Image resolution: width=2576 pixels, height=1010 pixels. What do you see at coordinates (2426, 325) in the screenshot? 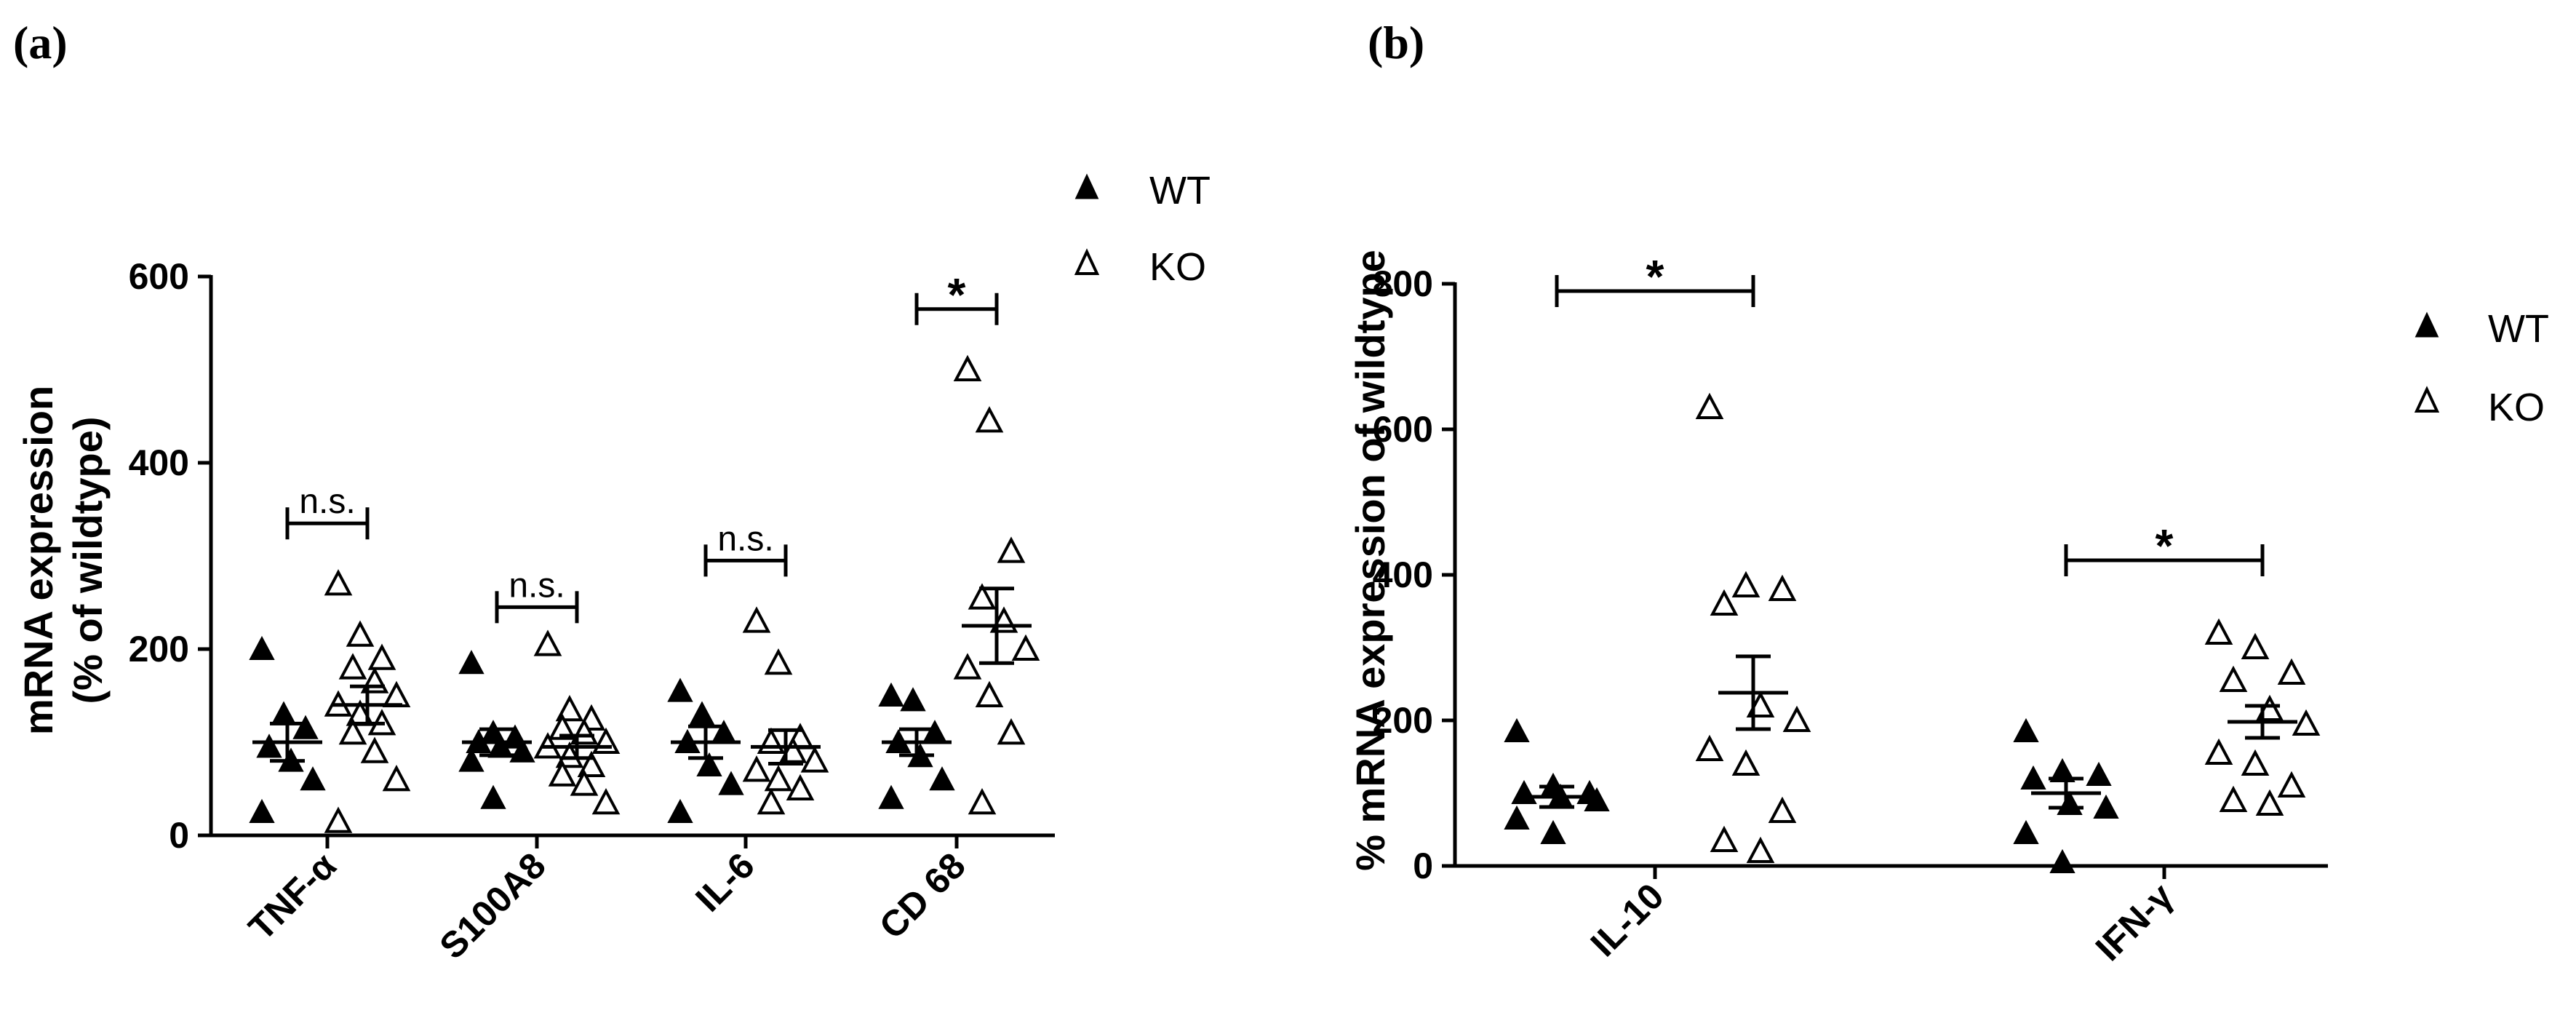
I see `legend-b-wt-marker` at bounding box center [2426, 325].